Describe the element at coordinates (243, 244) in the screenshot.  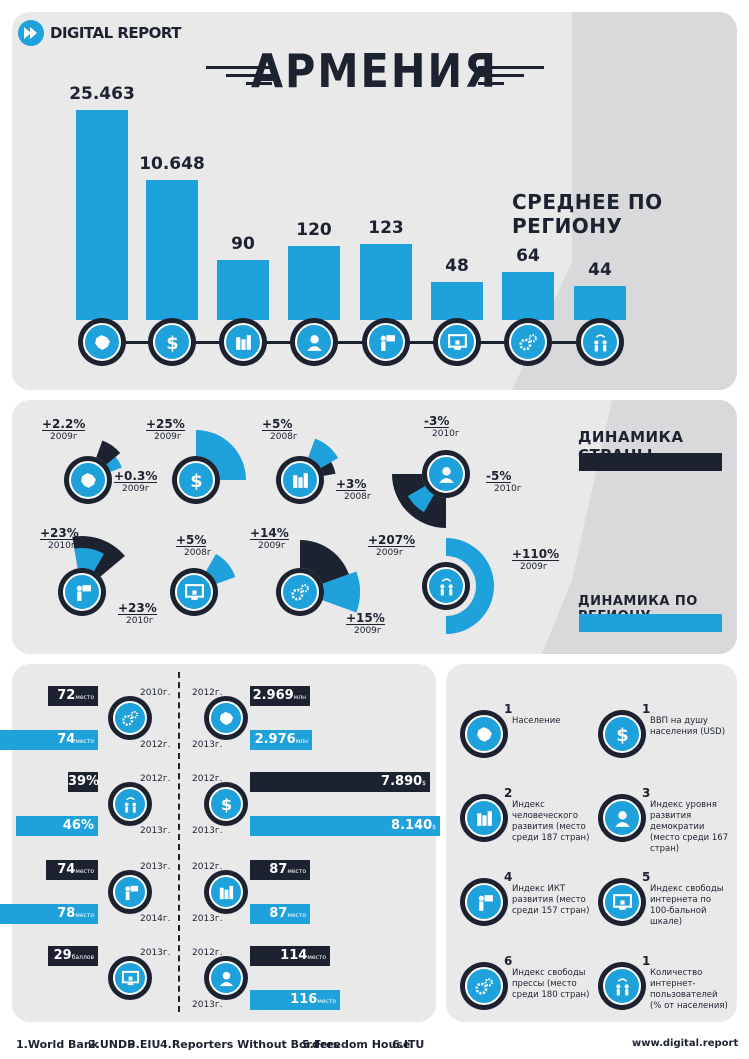
I see `bar-value-label: 90` at that location.